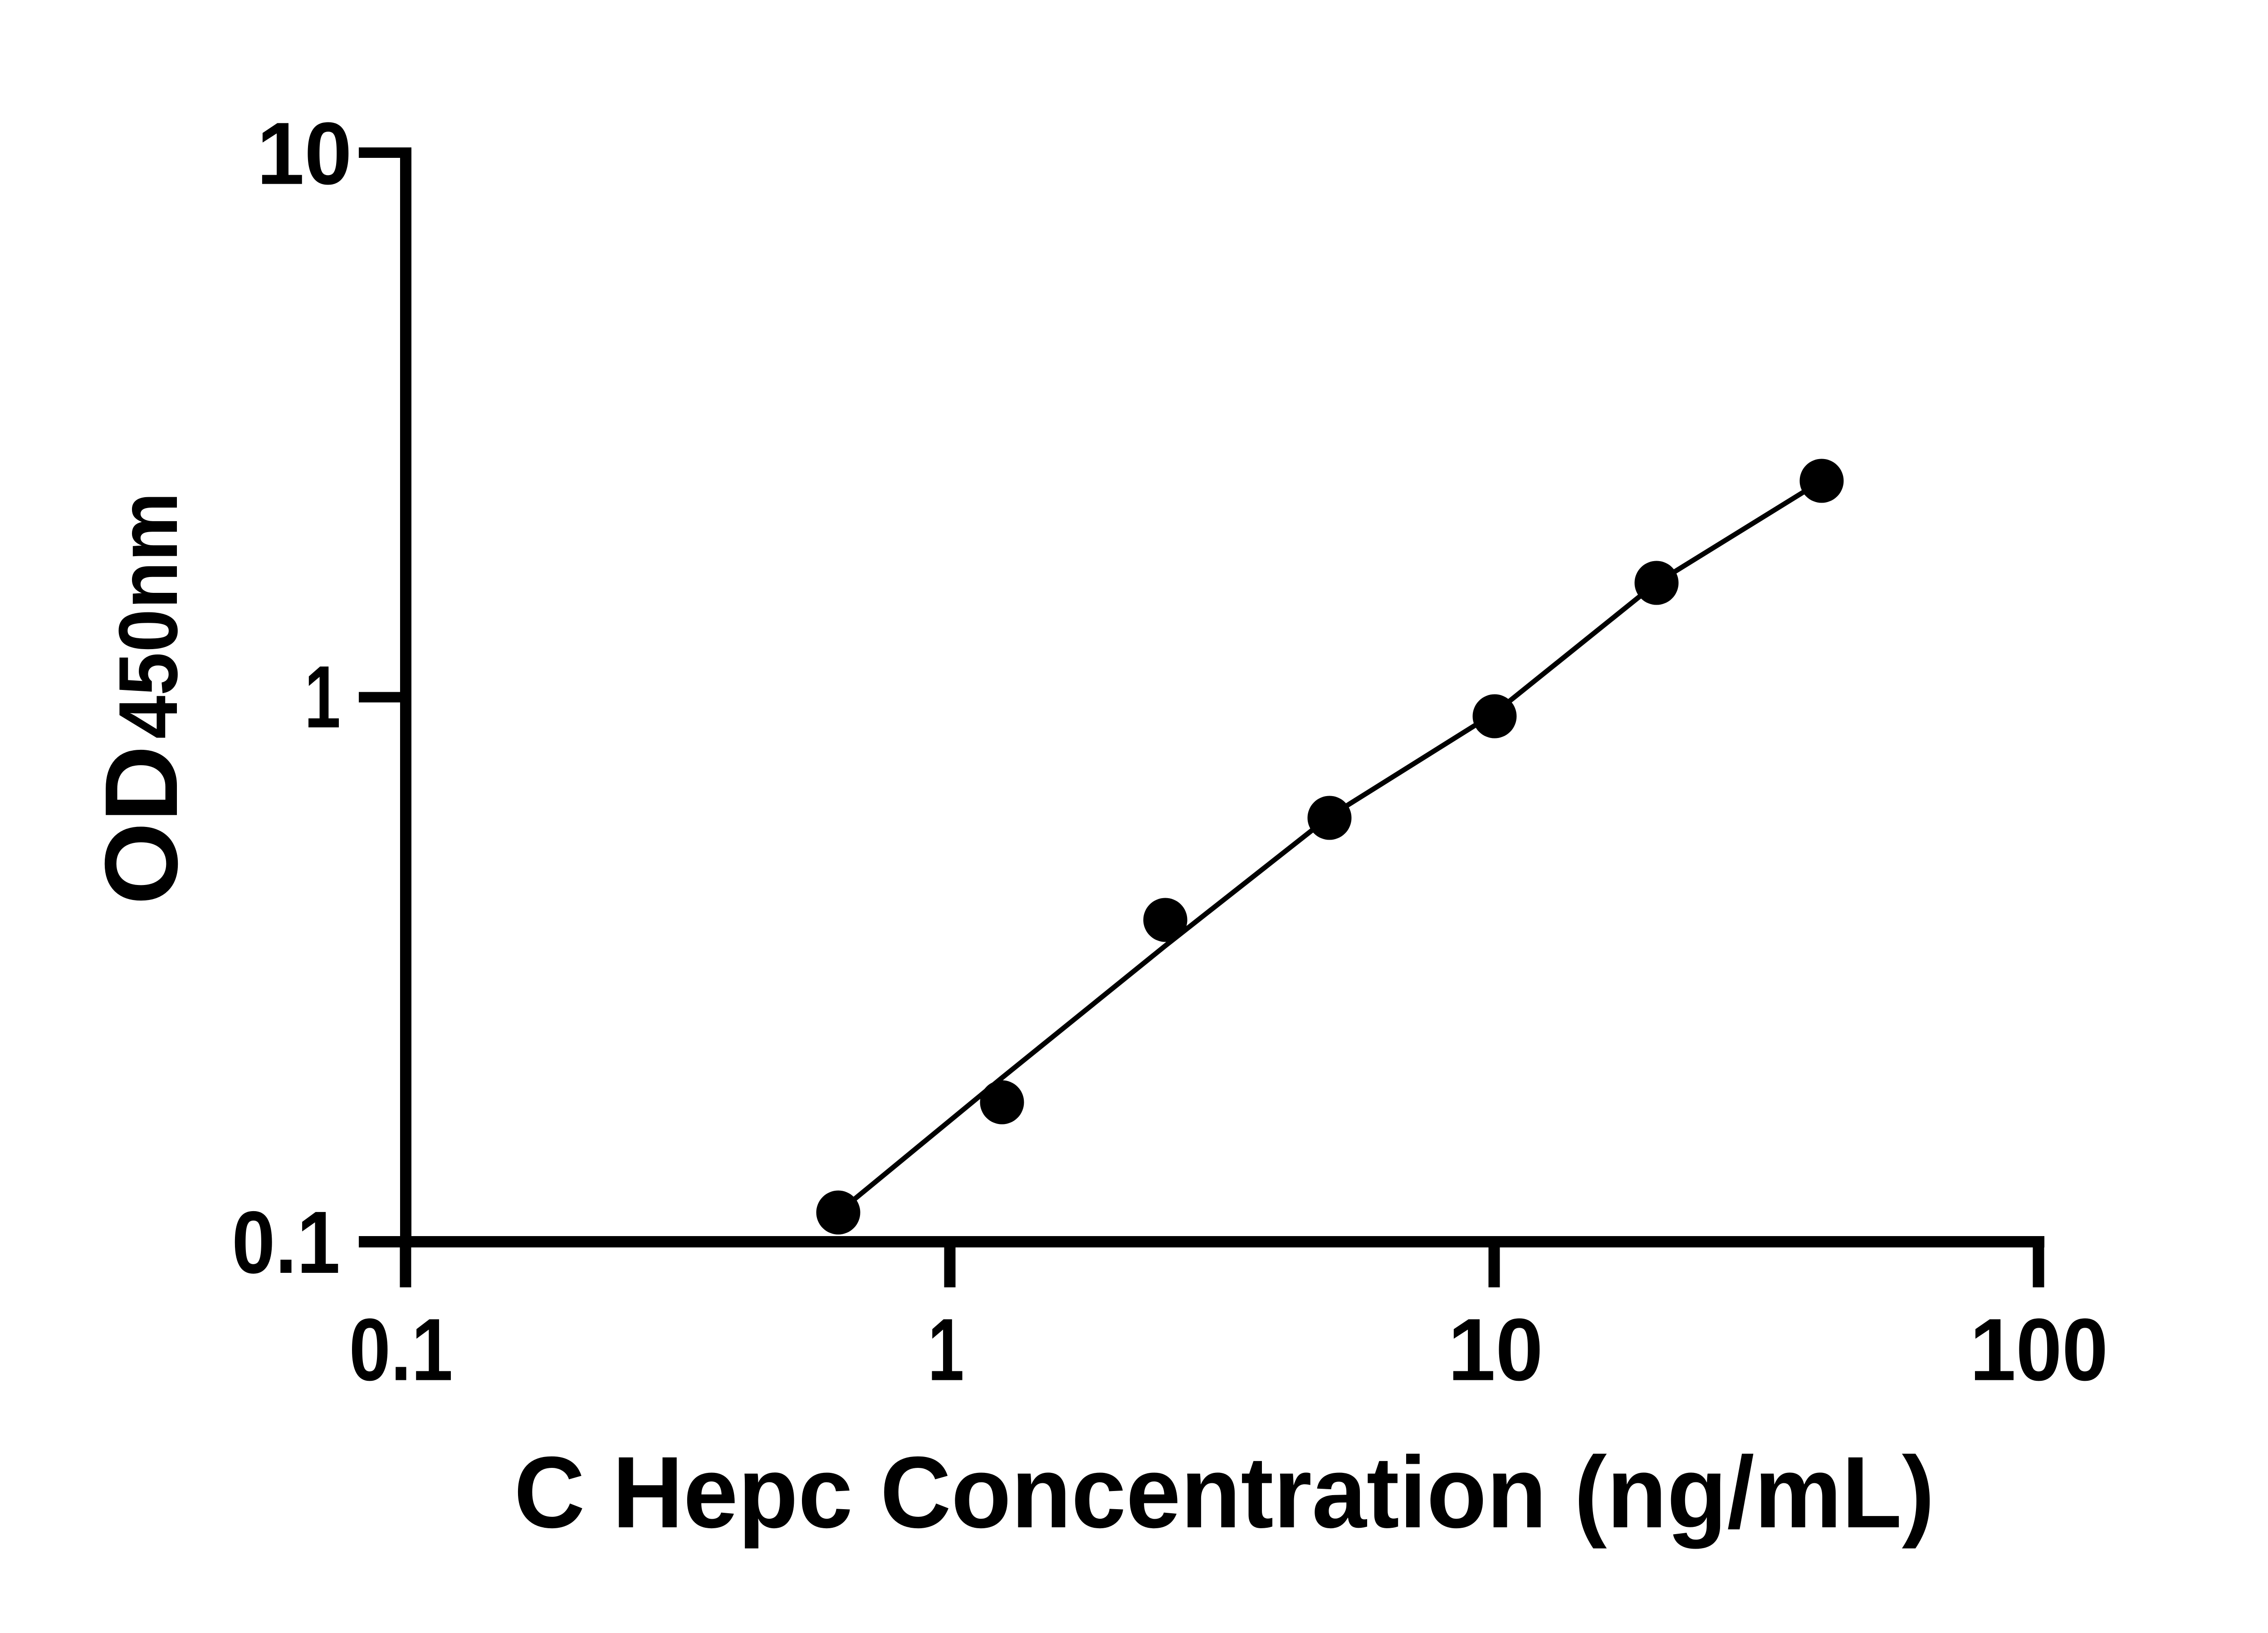 The height and width of the screenshot is (1633, 2268). Describe the element at coordinates (2039, 1350) in the screenshot. I see `svg-text: 100` at that location.